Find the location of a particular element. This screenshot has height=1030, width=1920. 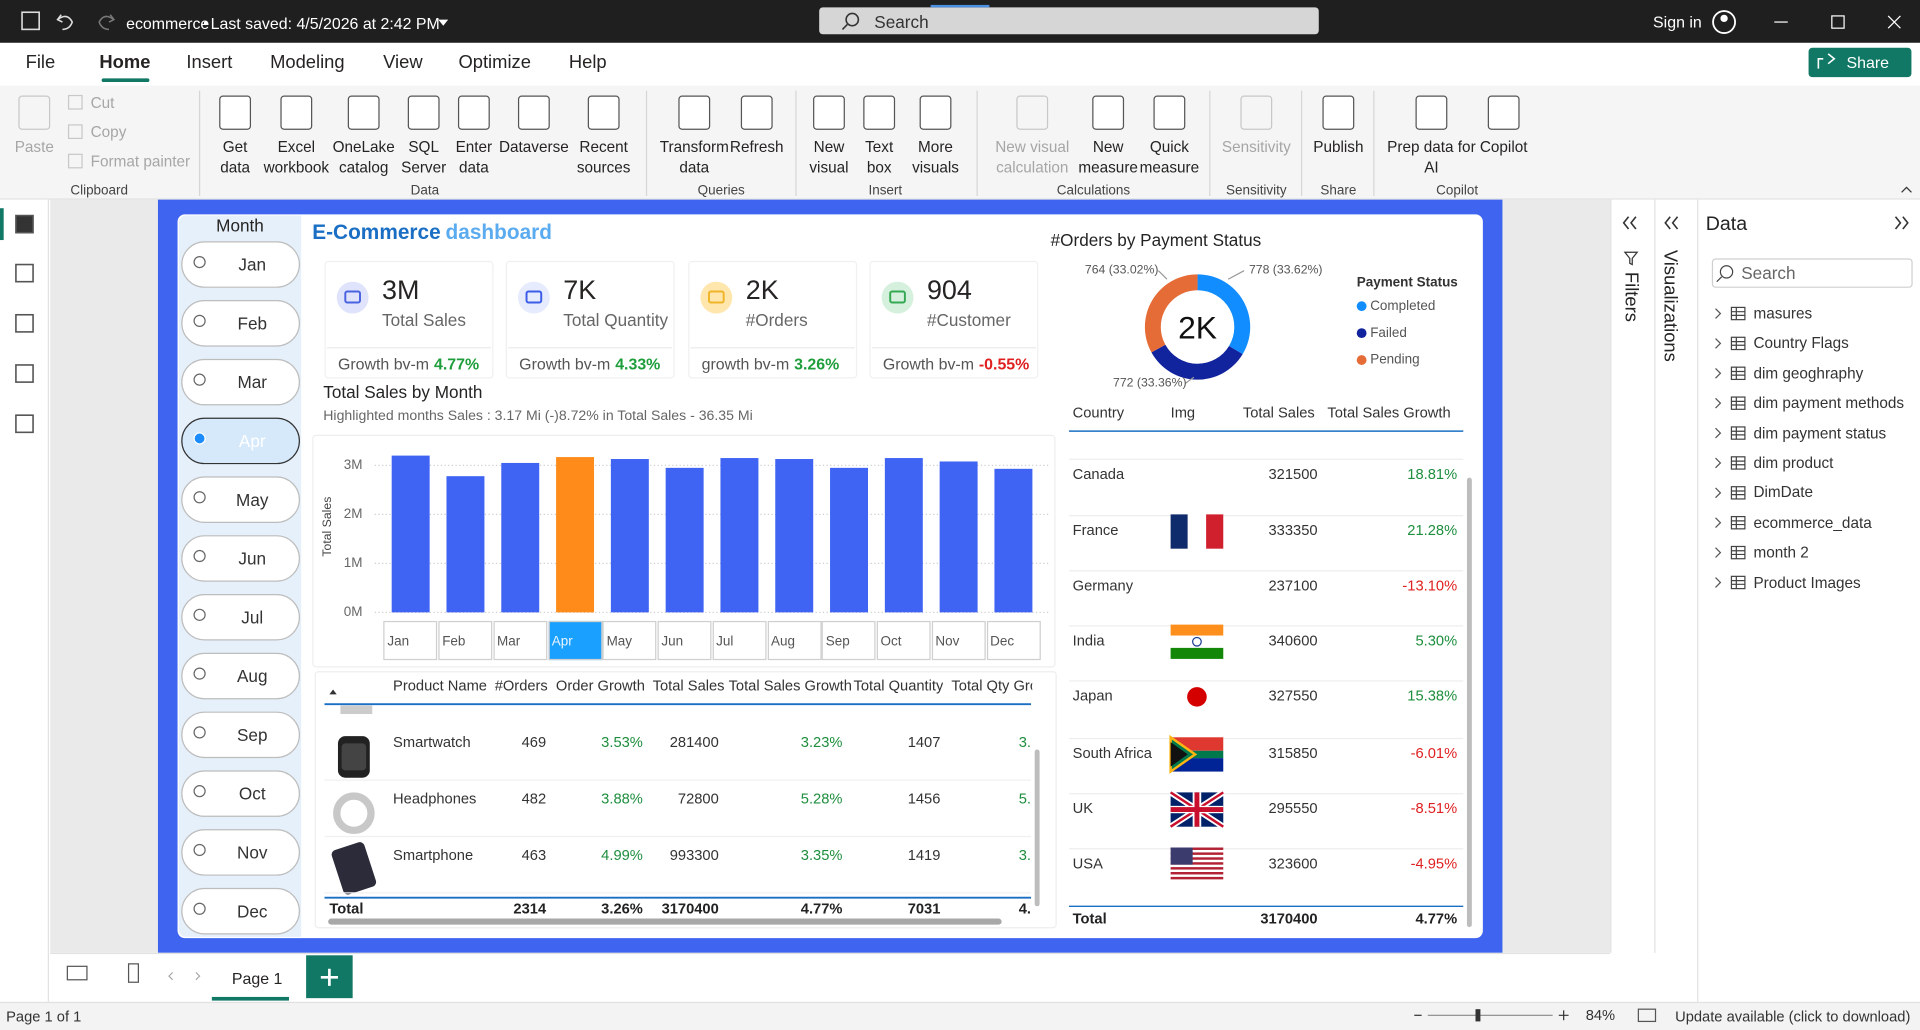

ribbon-icon is located at coordinates (363, 112).